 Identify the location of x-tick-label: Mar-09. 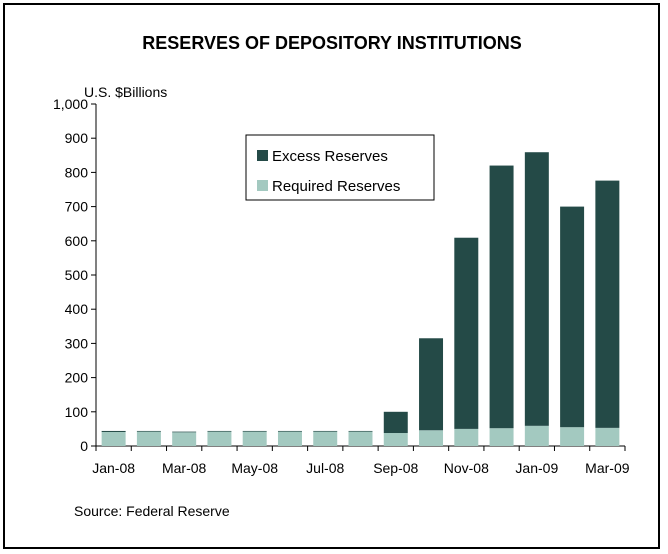
(607, 468).